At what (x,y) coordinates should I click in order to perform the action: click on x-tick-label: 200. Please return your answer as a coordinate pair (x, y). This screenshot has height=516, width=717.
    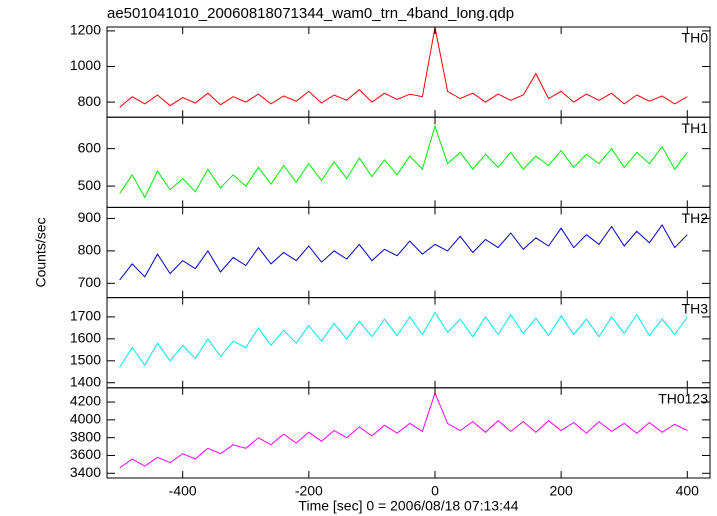
    Looking at the image, I should click on (561, 491).